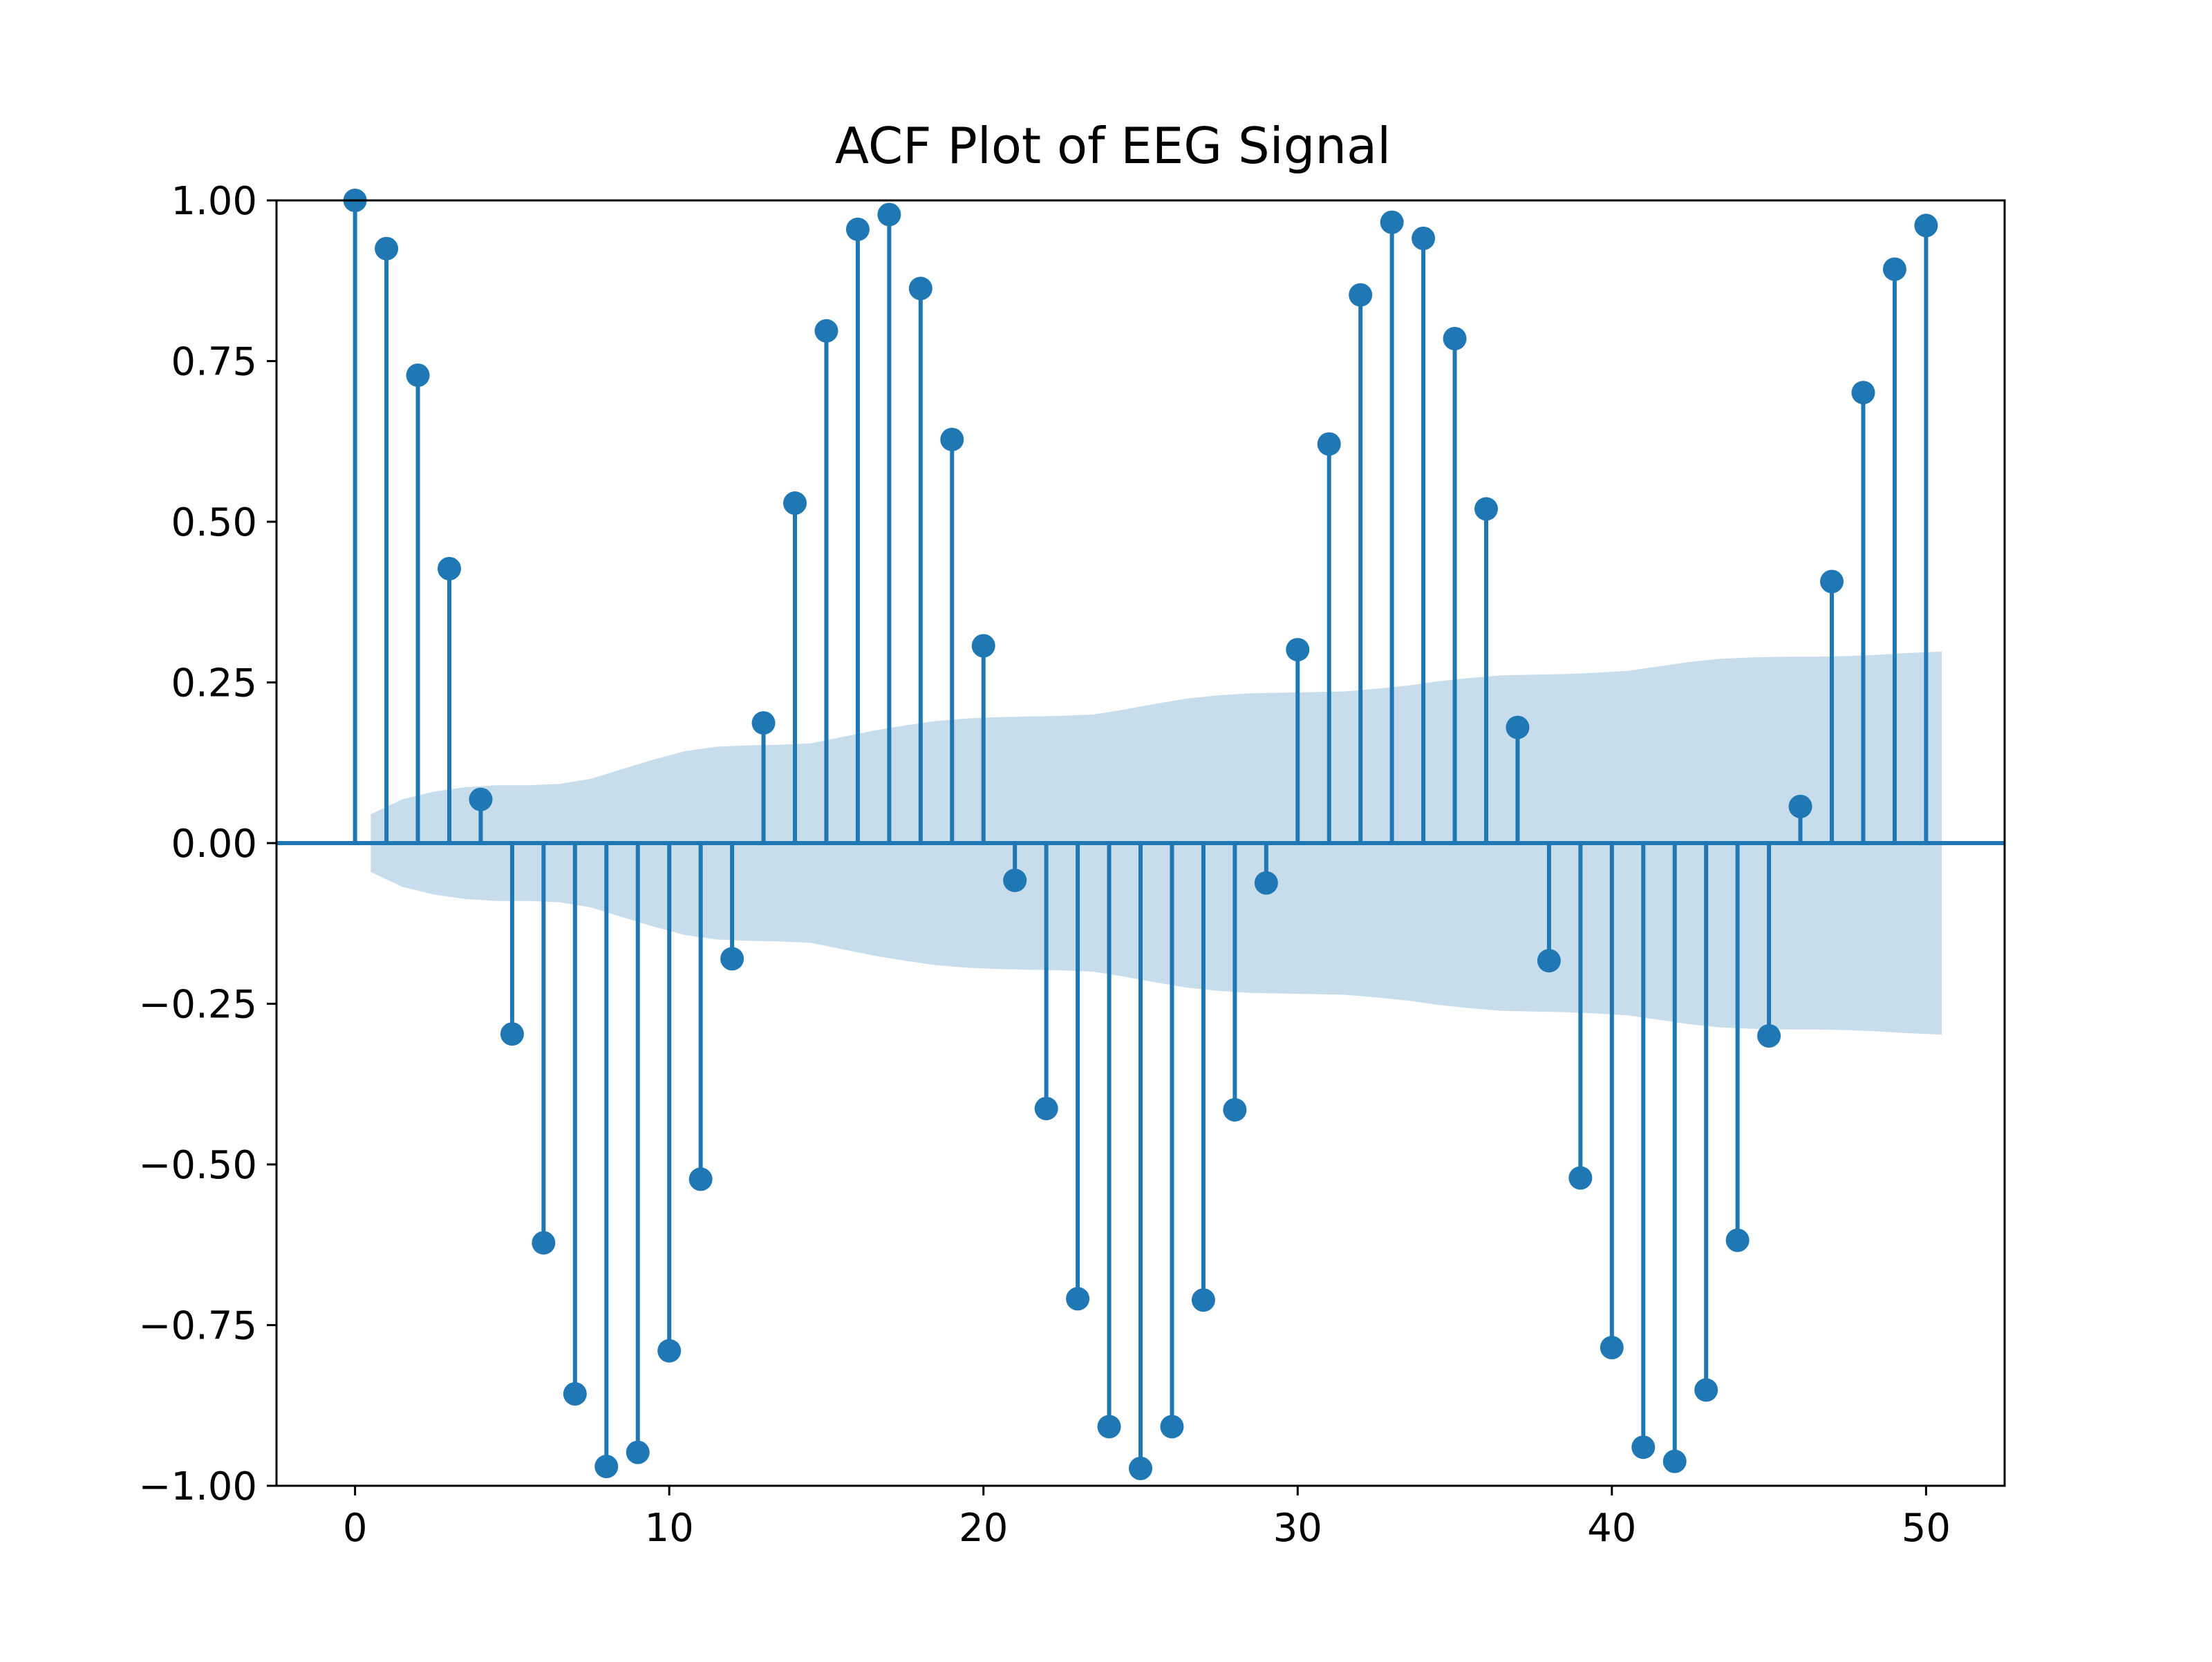 The image size is (2212, 1662). Describe the element at coordinates (214, 201) in the screenshot. I see `y-tick-label-0: 1.00` at that location.